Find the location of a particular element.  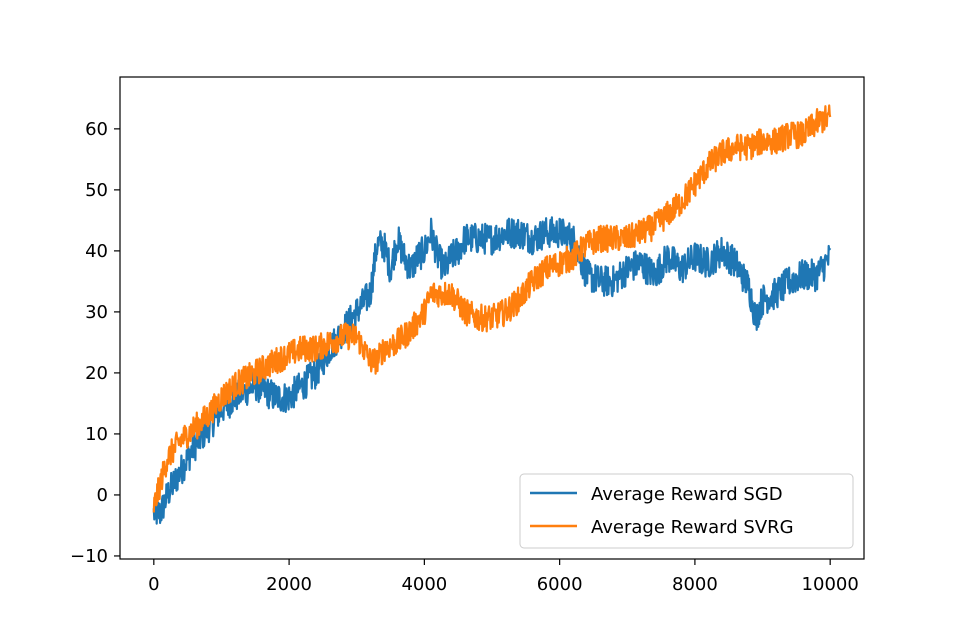

y-tick-label: −10 is located at coordinates (89, 556).